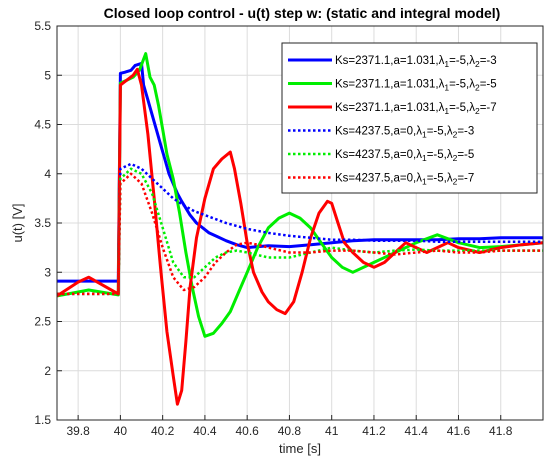  I want to click on y-tick-label-5: 4, so click(47, 174).